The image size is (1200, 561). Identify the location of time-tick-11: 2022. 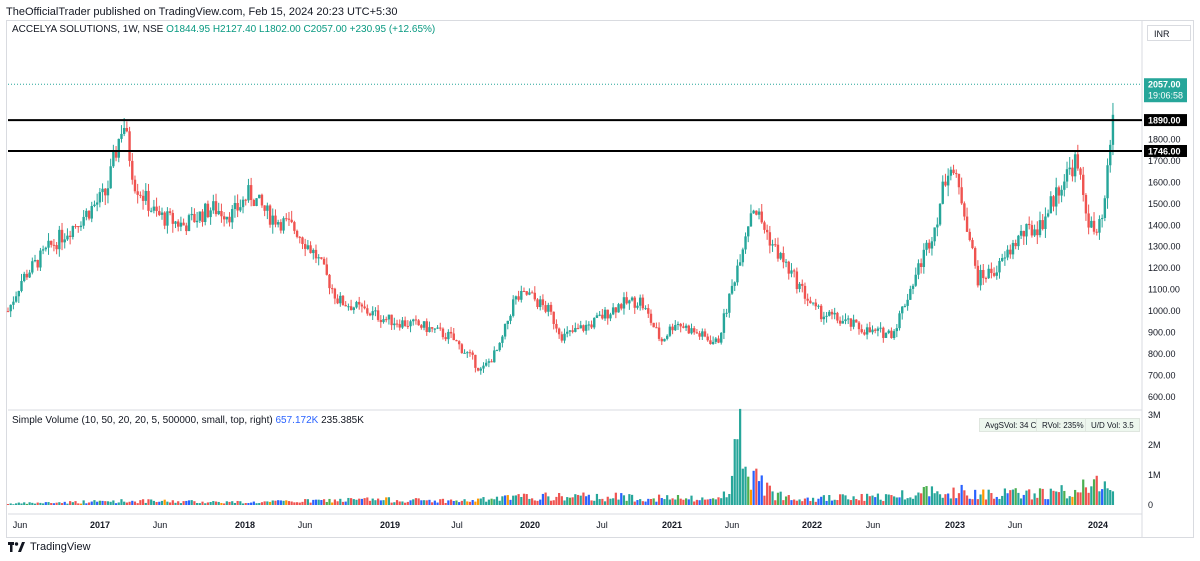
(812, 525).